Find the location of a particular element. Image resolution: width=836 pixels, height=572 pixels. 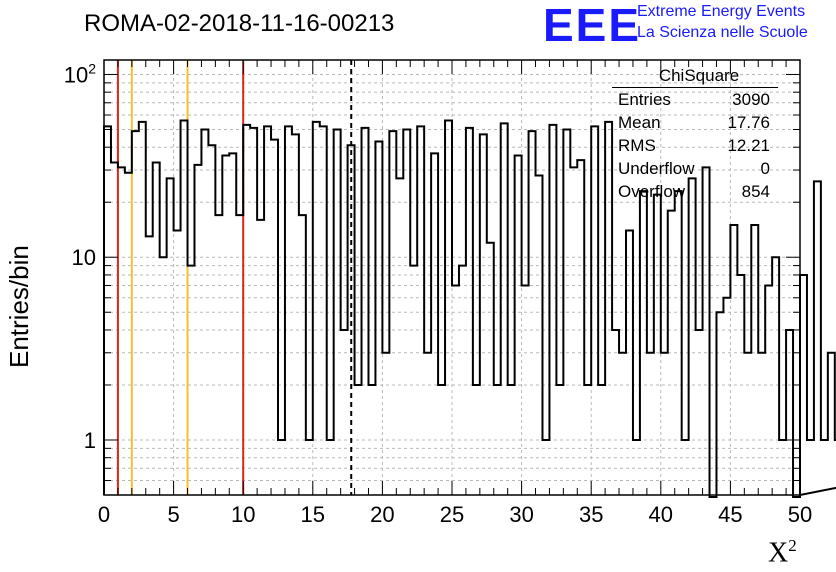

stats-label: Mean is located at coordinates (639, 122).